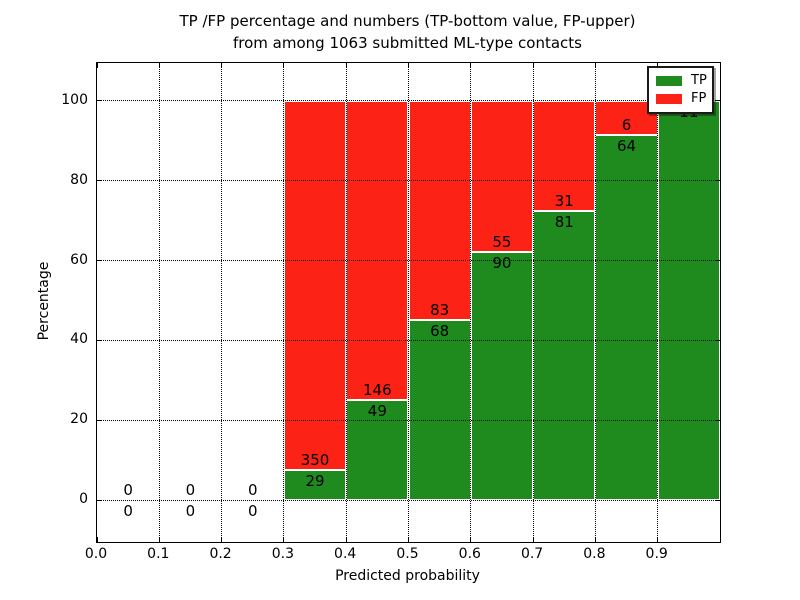 The image size is (800, 600). Describe the element at coordinates (627, 146) in the screenshot. I see `bar-count-label-tp: 64` at that location.